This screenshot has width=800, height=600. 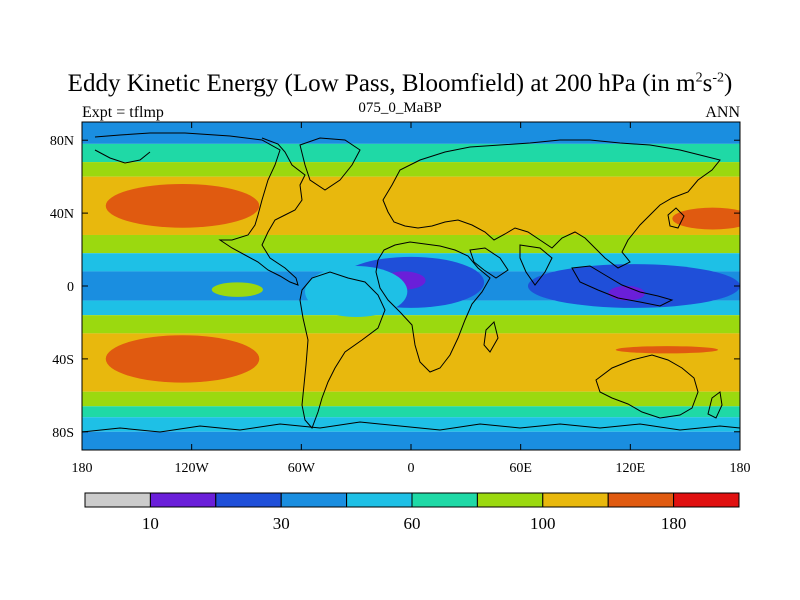 I want to click on coastline-australia, so click(x=647, y=386).